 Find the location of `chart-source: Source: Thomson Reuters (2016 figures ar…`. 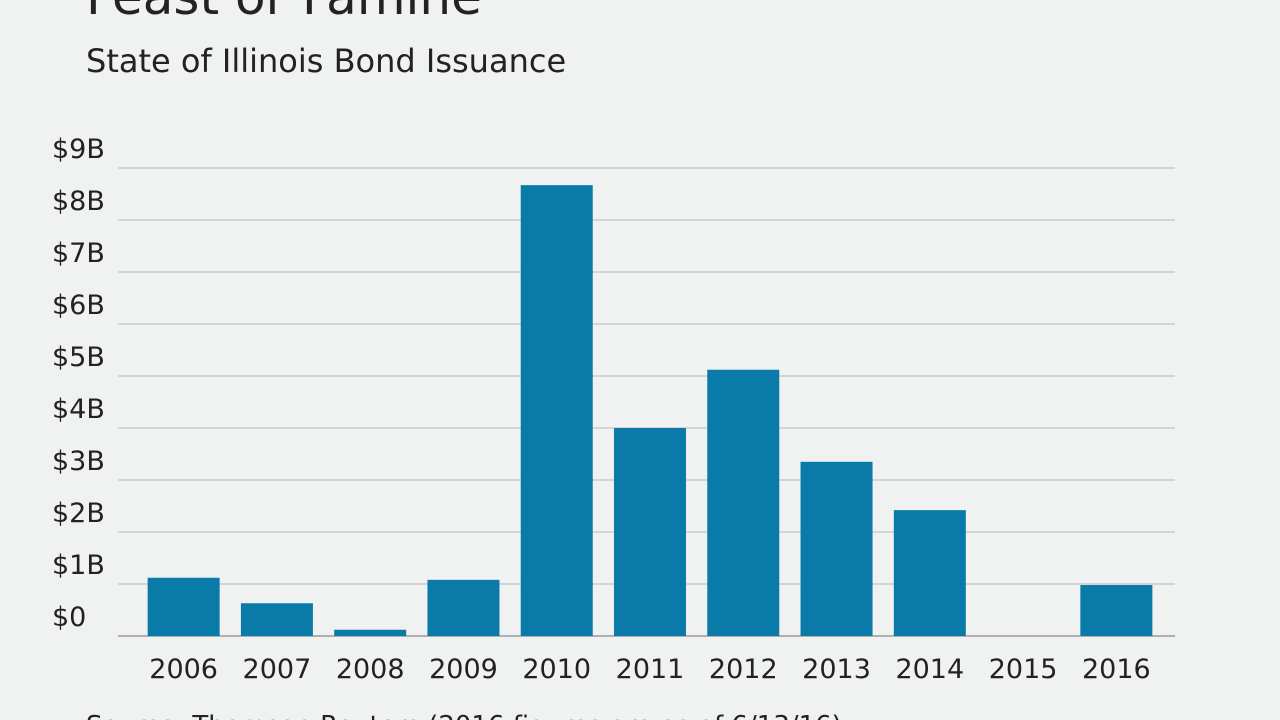

chart-source: Source: Thomson Reuters (2016 figures ar… is located at coordinates (464, 715).